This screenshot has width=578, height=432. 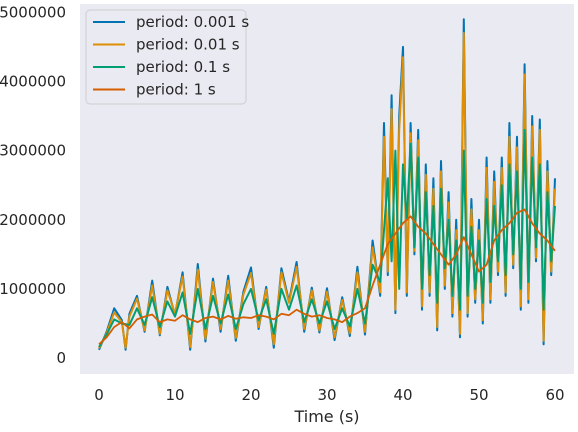 What do you see at coordinates (61, 358) in the screenshot?
I see `y-tick-label: 0` at bounding box center [61, 358].